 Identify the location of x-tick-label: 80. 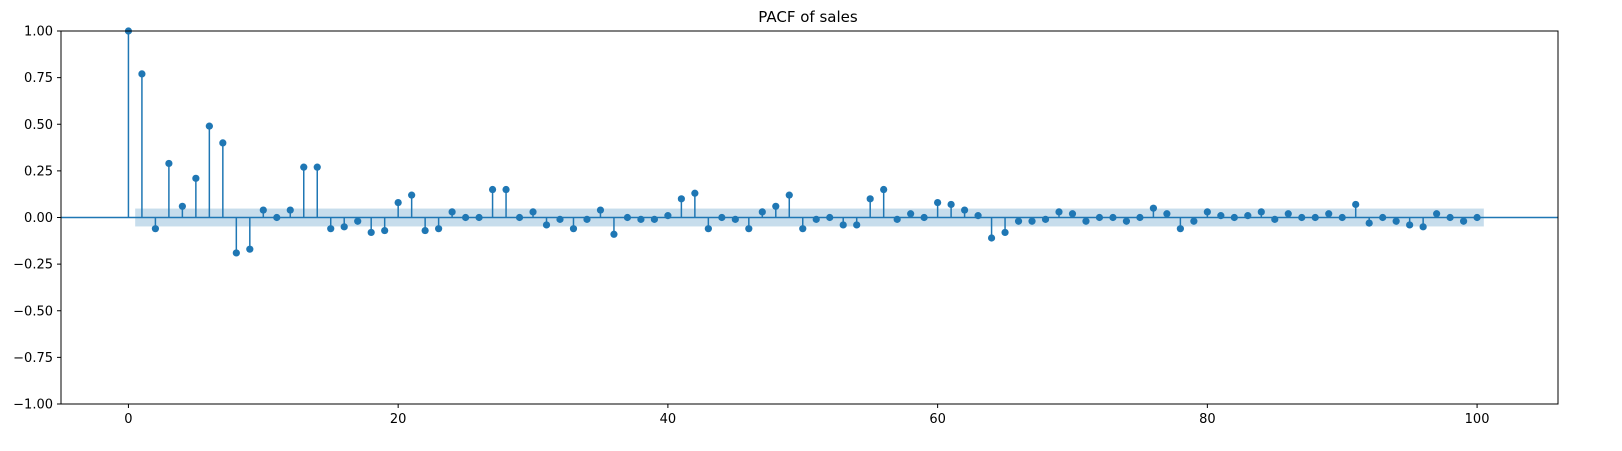
(1207, 419).